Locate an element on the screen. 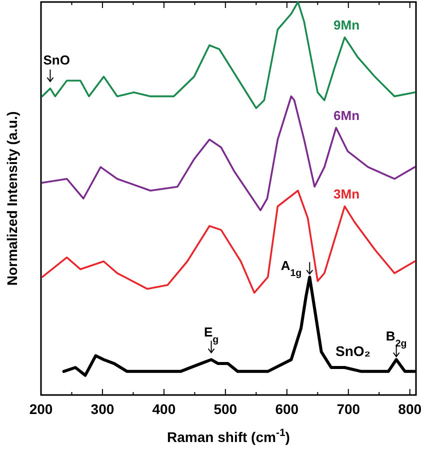 The image size is (421, 449). annotation: B$_{2g}$ is located at coordinates (396, 339).